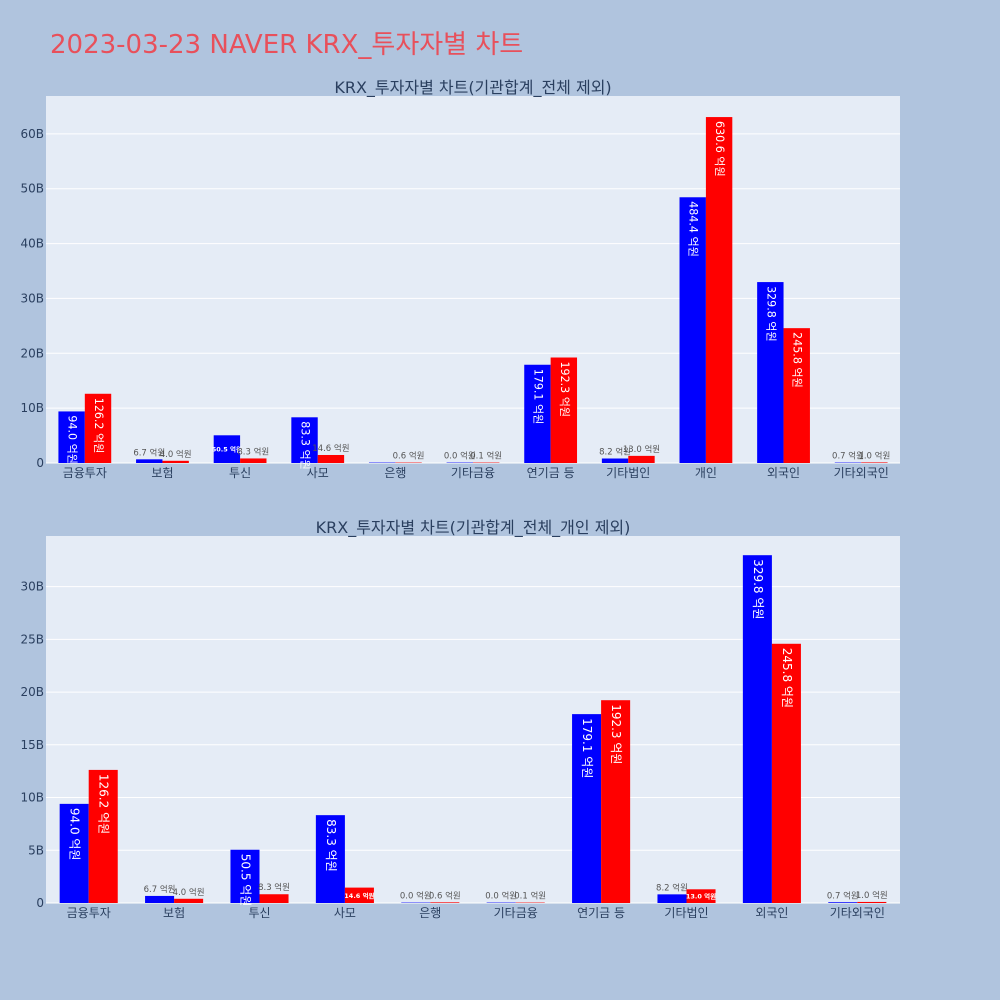 The width and height of the screenshot is (1000, 1000). What do you see at coordinates (874, 455) in the screenshot?
I see `data-label: 1.0 억원` at bounding box center [874, 455].